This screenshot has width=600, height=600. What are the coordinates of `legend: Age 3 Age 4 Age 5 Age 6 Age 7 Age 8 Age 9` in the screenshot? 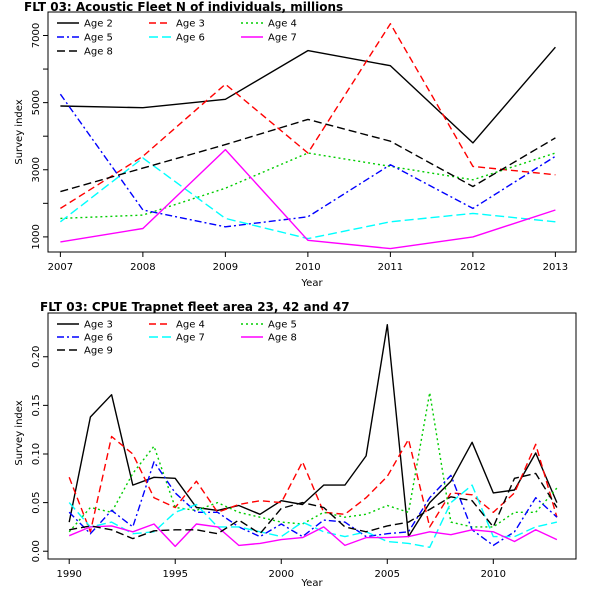 It's located at (177, 338).